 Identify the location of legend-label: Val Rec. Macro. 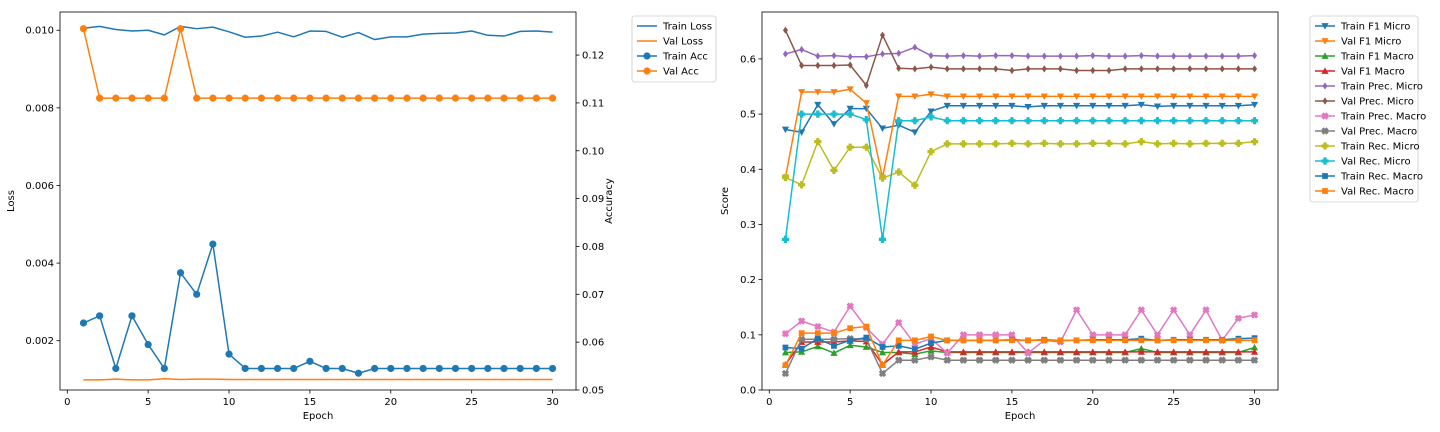
(1377, 192).